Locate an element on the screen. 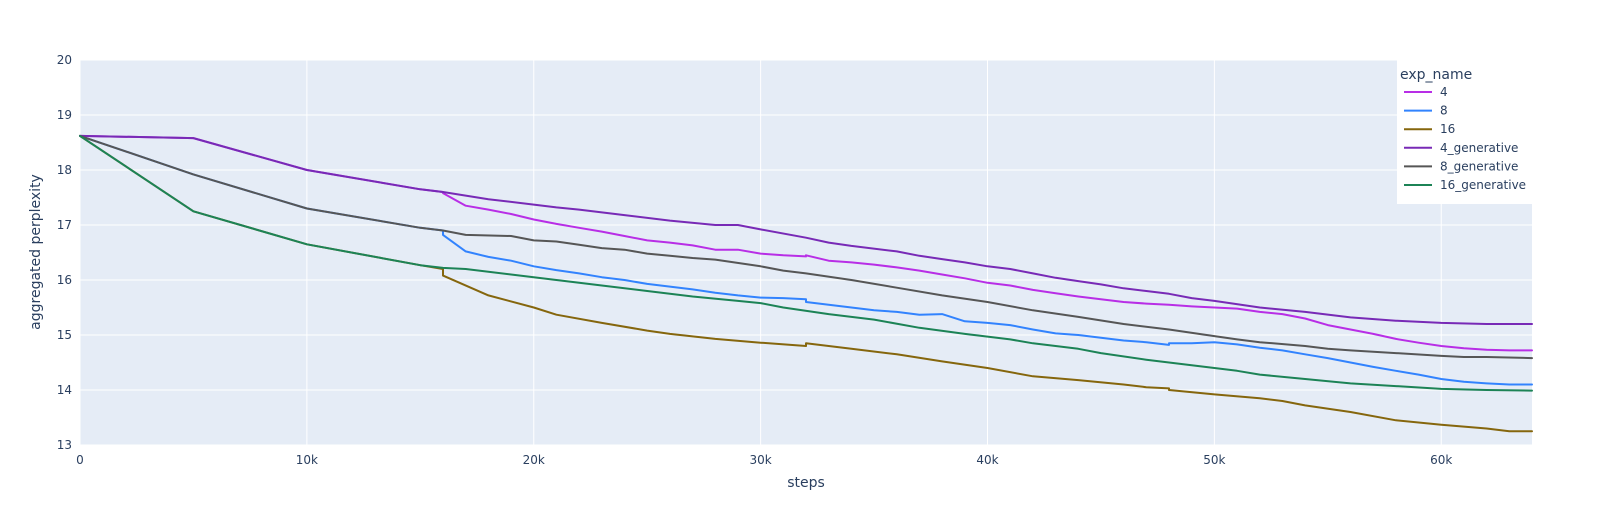 The image size is (1606, 525). x-tick-label: 0 is located at coordinates (80, 460).